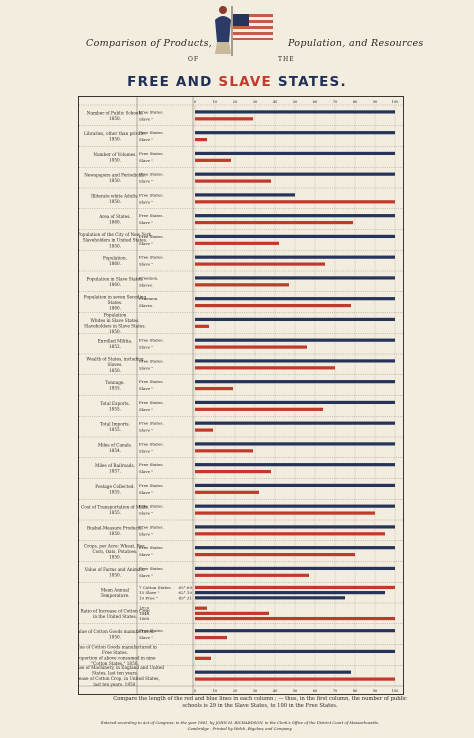 The height and width of the screenshot is (738, 474). I want to click on title-the: THE, so click(286, 59).